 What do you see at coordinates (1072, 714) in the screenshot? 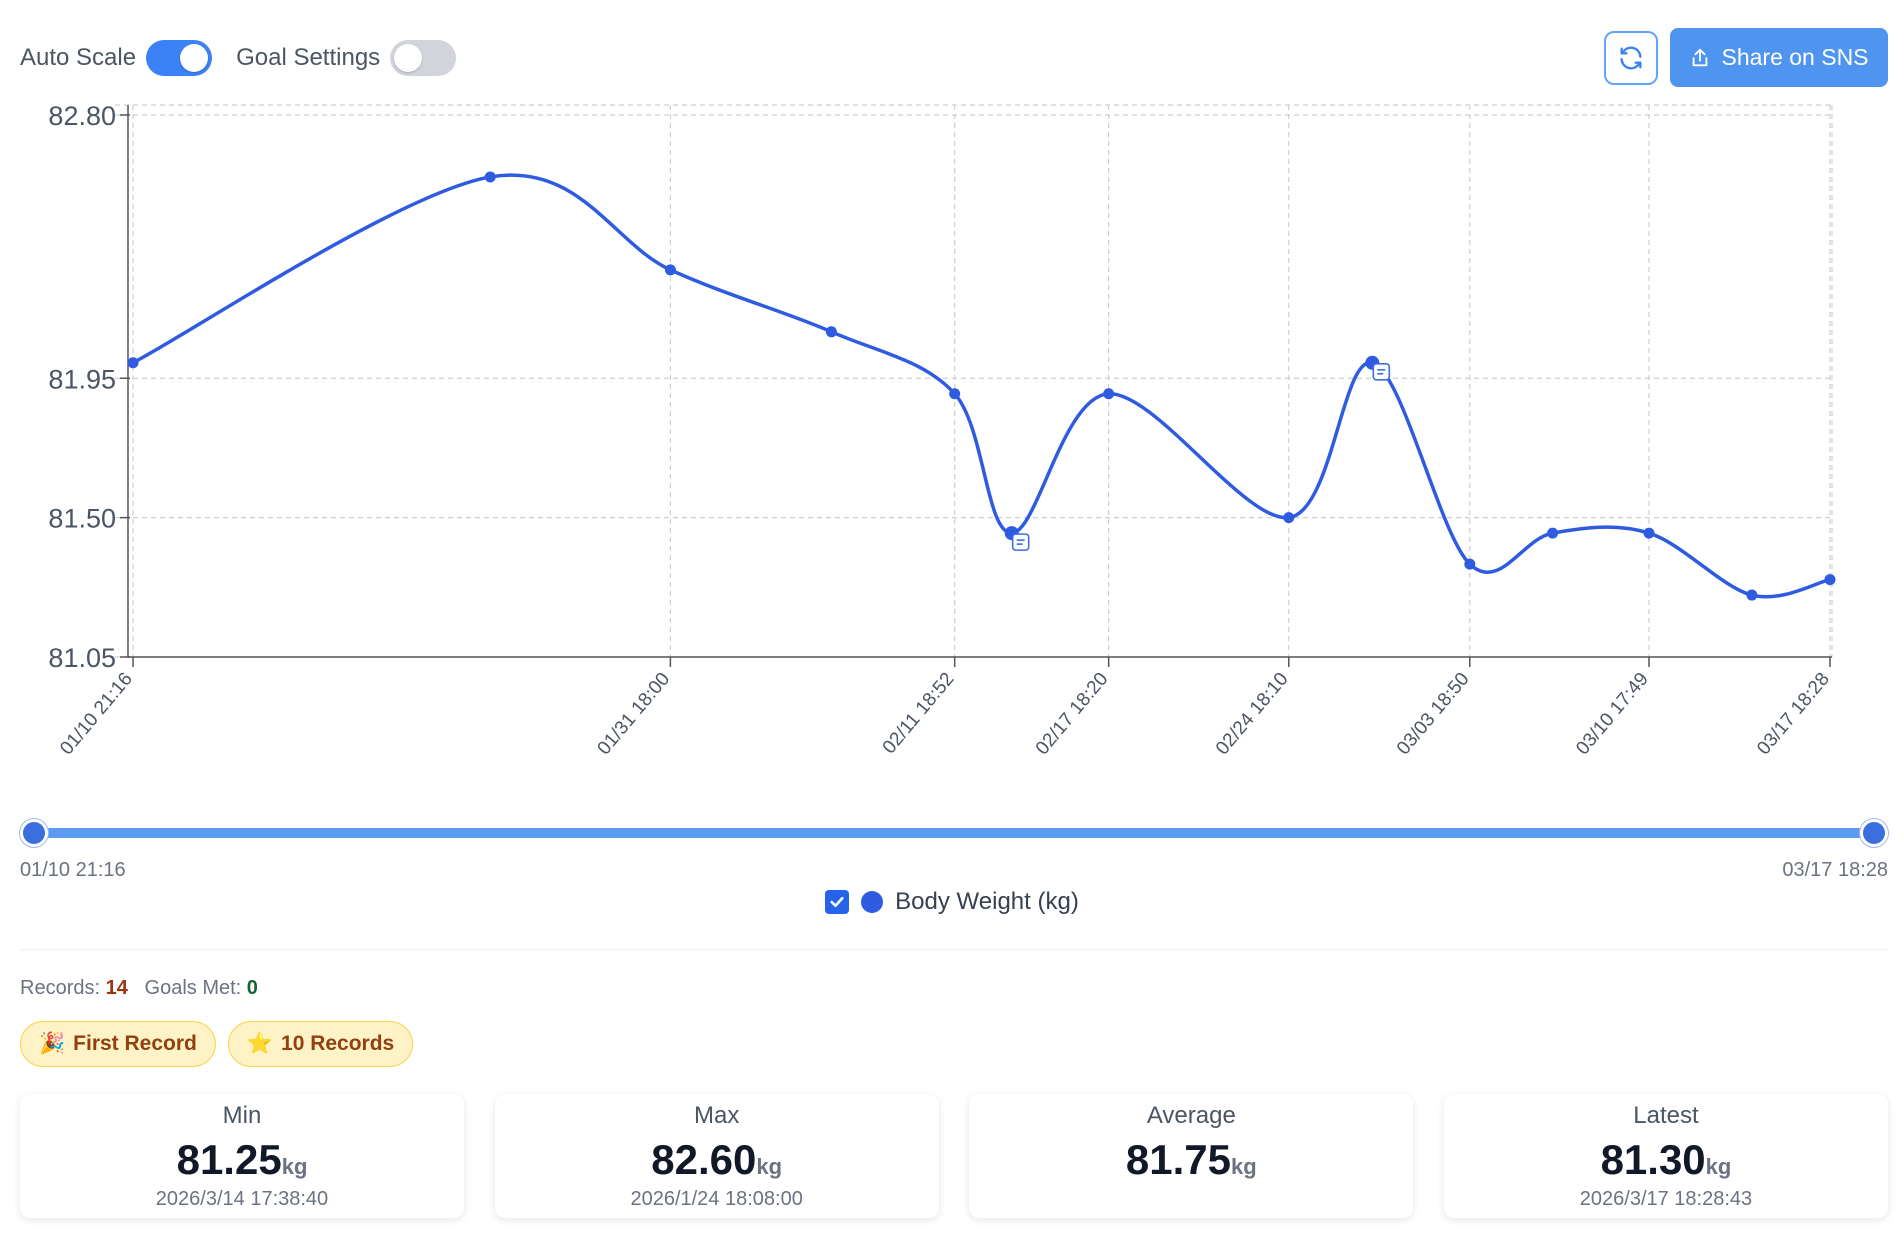
I see `x-tick-label: 02/17 18:20` at bounding box center [1072, 714].